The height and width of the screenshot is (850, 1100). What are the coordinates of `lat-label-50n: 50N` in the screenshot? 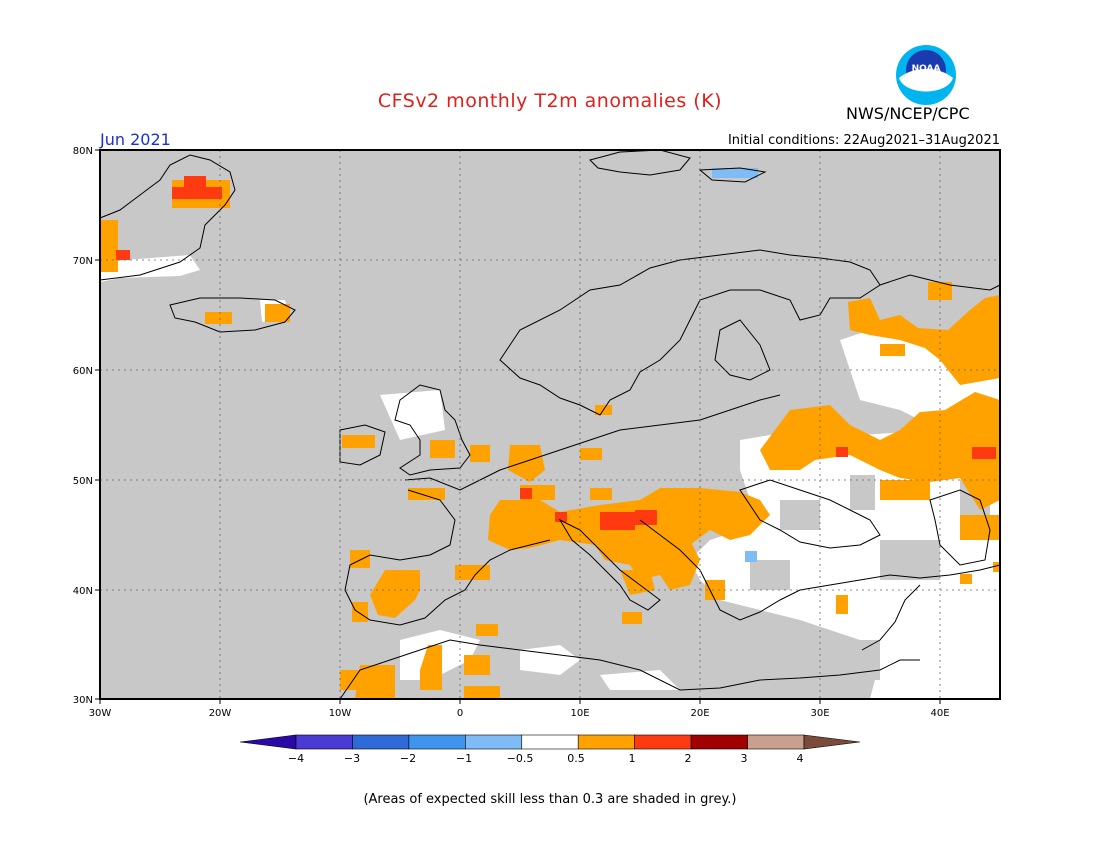 It's located at (83, 481).